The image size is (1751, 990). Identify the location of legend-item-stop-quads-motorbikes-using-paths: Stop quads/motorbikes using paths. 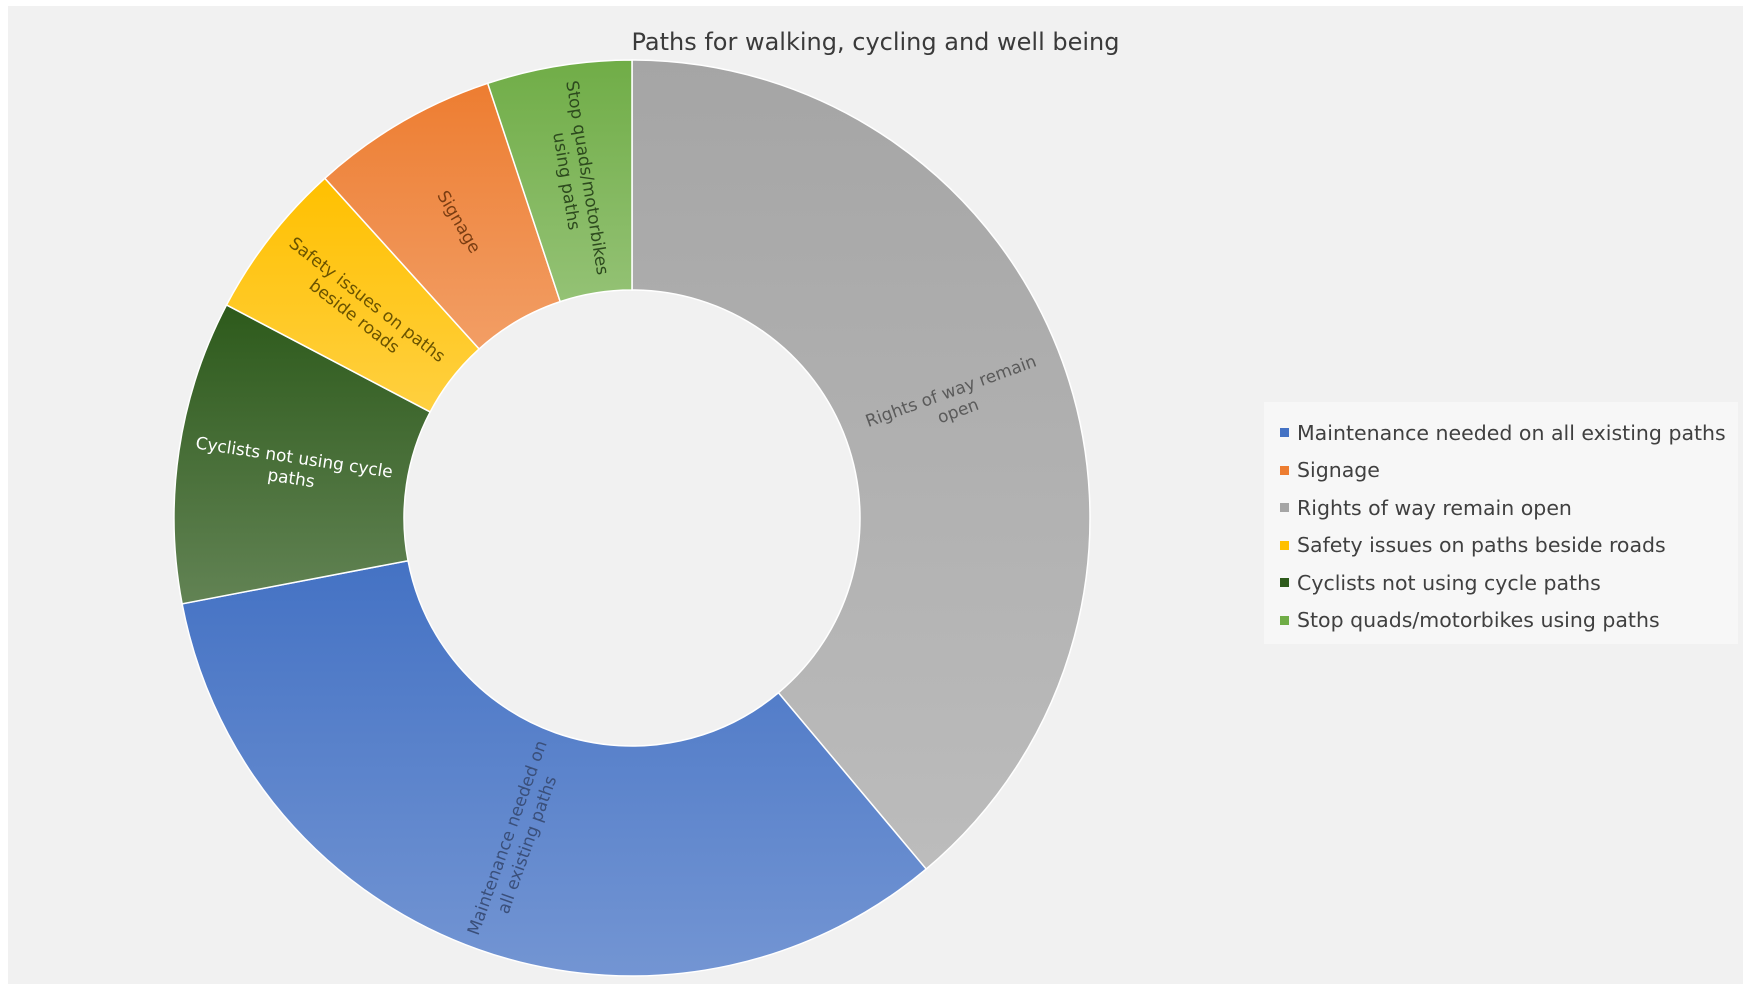
(1509, 621).